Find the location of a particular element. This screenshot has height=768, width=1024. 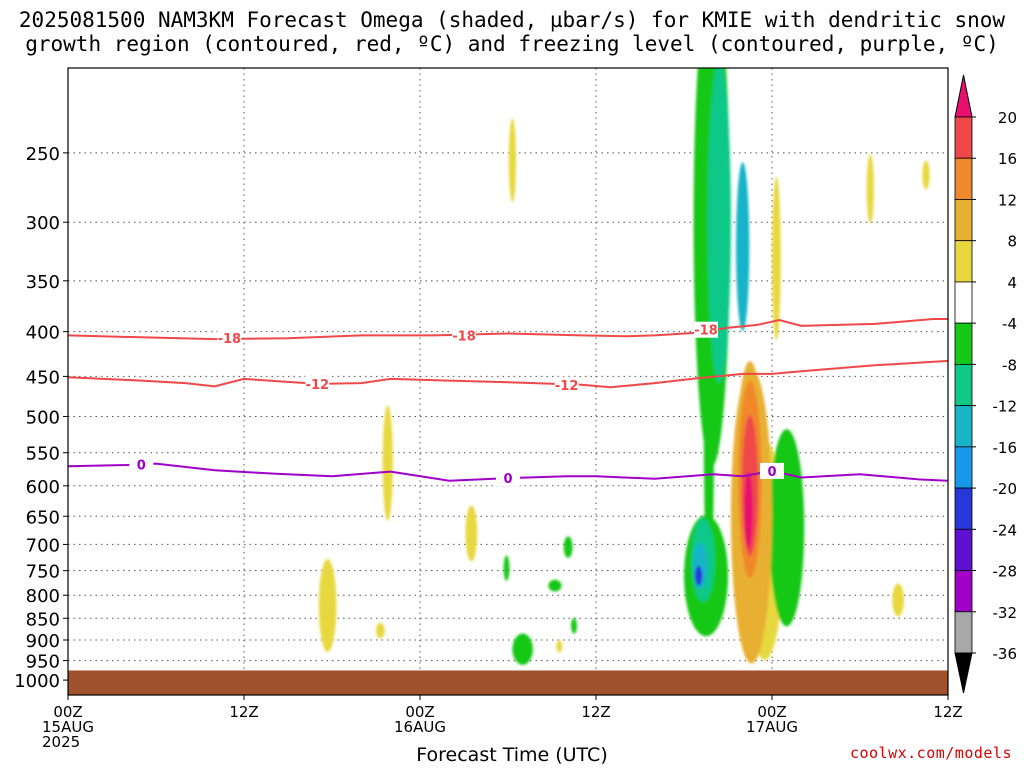

y-tick-label: 650 is located at coordinates (43, 517).